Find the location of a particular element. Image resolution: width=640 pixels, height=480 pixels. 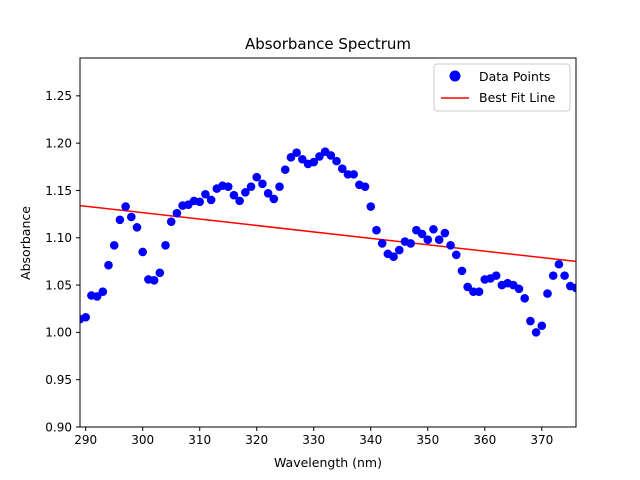

x-tick-label: 290 is located at coordinates (85, 440).